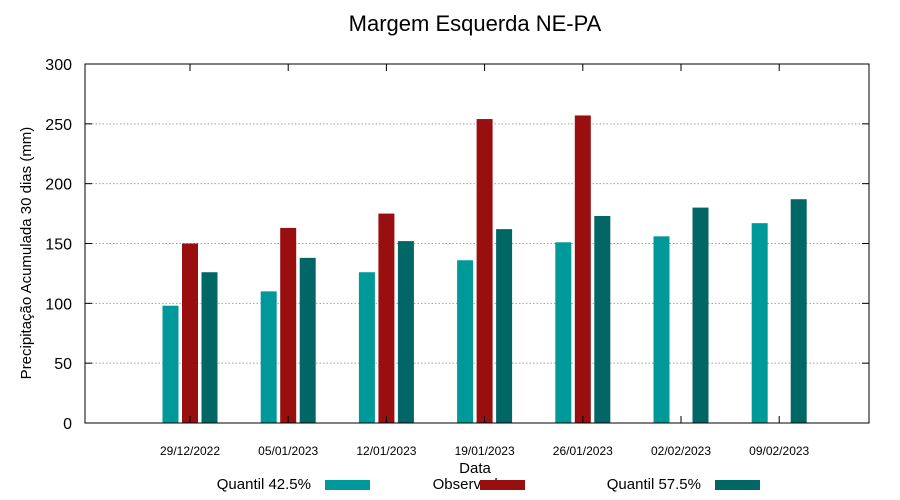 The width and height of the screenshot is (900, 500). I want to click on xtick-label-1: 29/12/2022, so click(190, 451).